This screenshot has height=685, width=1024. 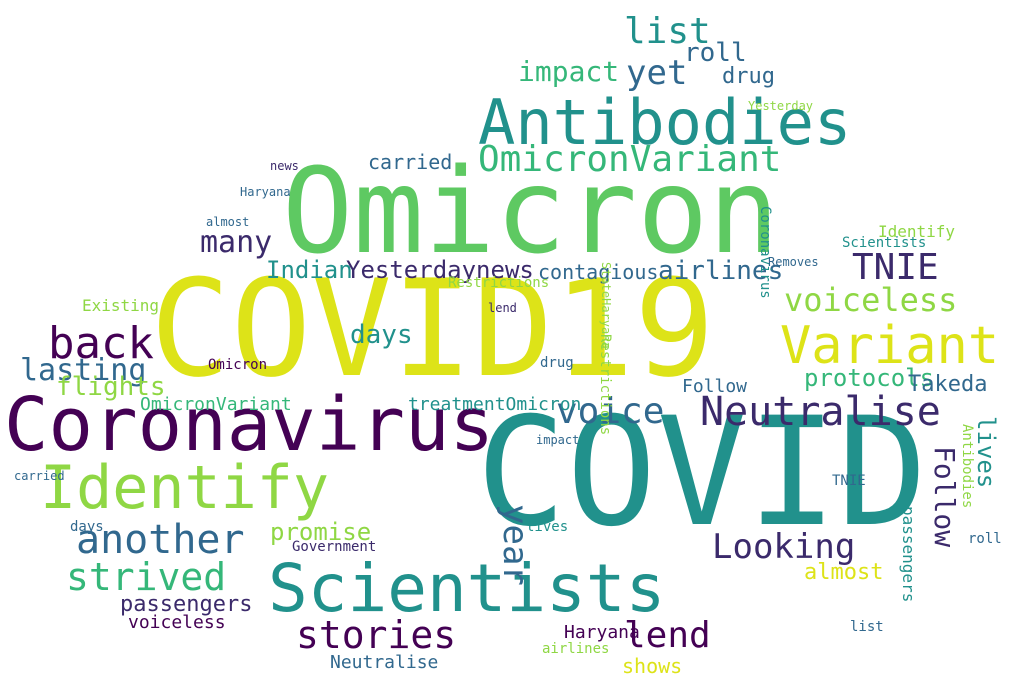 What do you see at coordinates (238, 365) in the screenshot?
I see `word-omicron-2: Omicron` at bounding box center [238, 365].